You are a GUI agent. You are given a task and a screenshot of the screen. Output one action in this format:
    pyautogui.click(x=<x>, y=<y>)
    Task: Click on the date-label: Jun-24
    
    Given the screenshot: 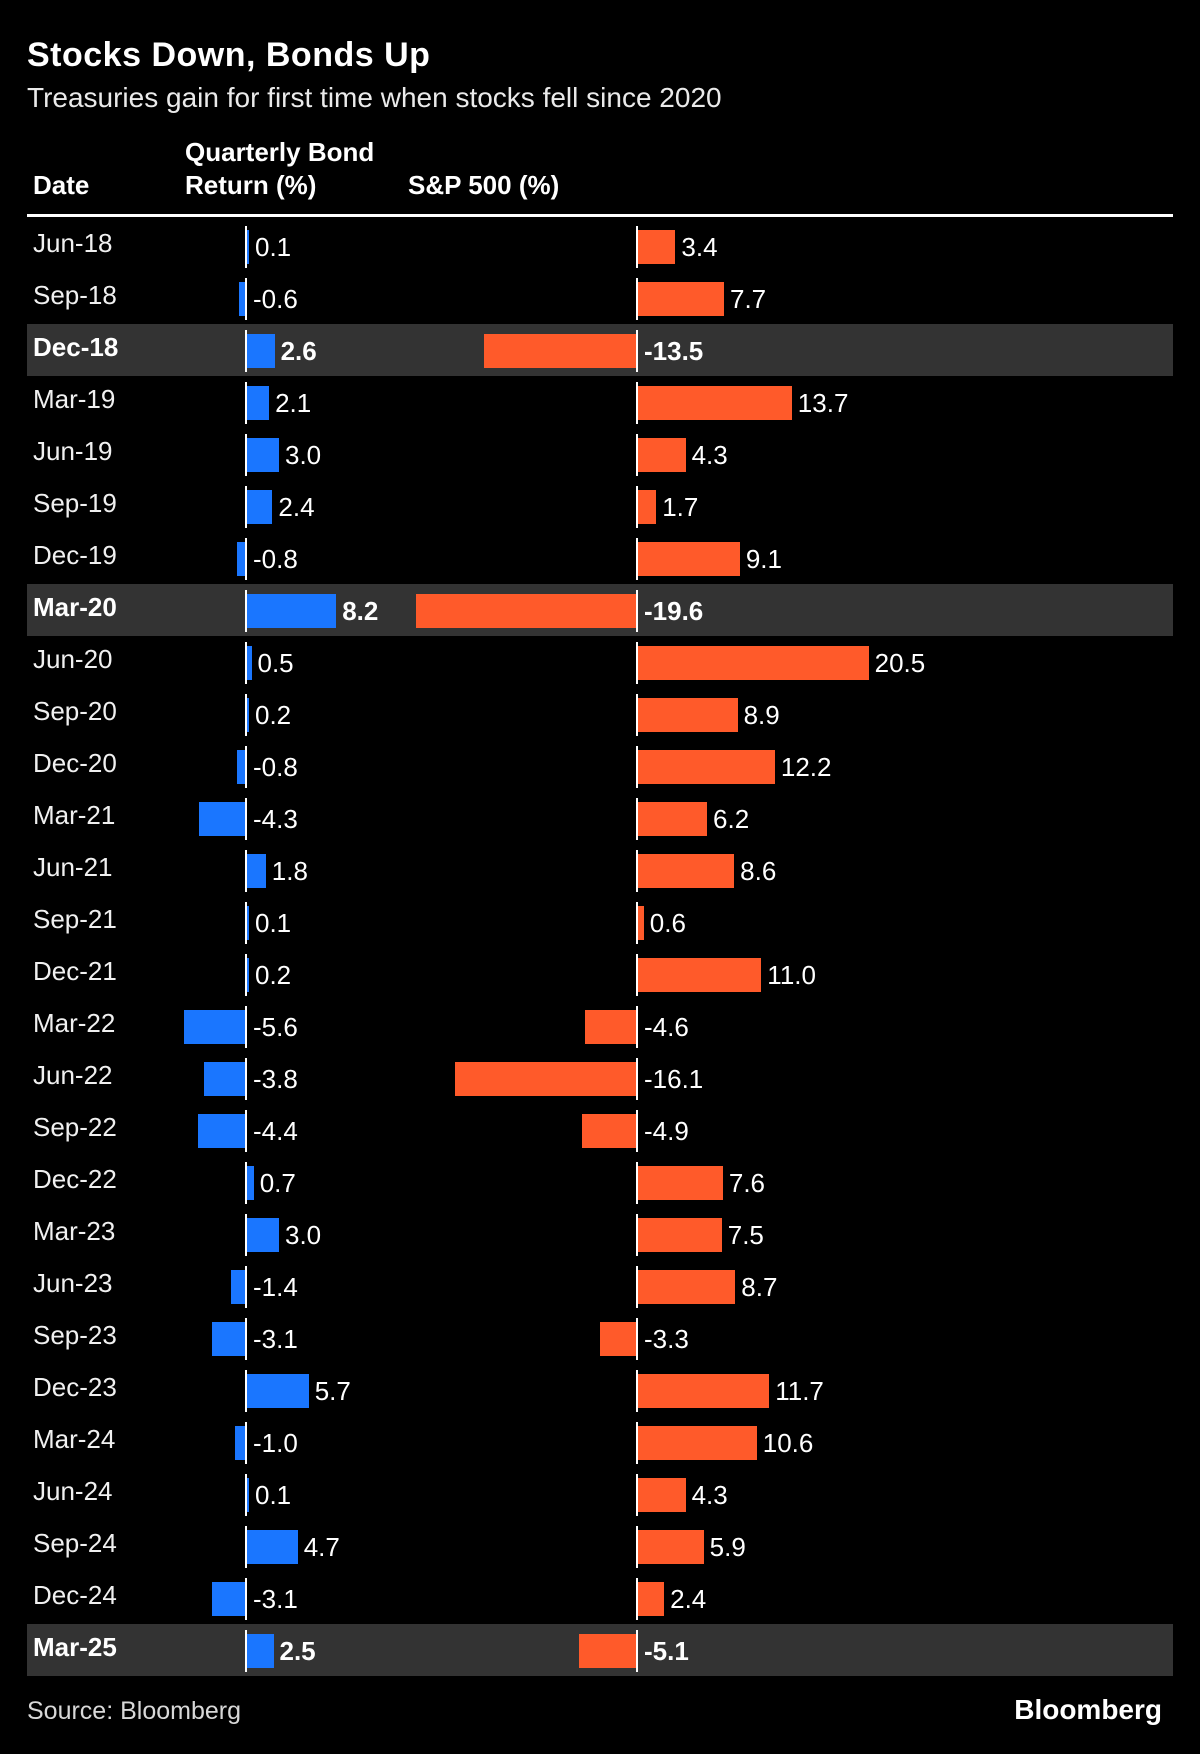 What is the action you would take?
    pyautogui.click(x=73, y=1491)
    